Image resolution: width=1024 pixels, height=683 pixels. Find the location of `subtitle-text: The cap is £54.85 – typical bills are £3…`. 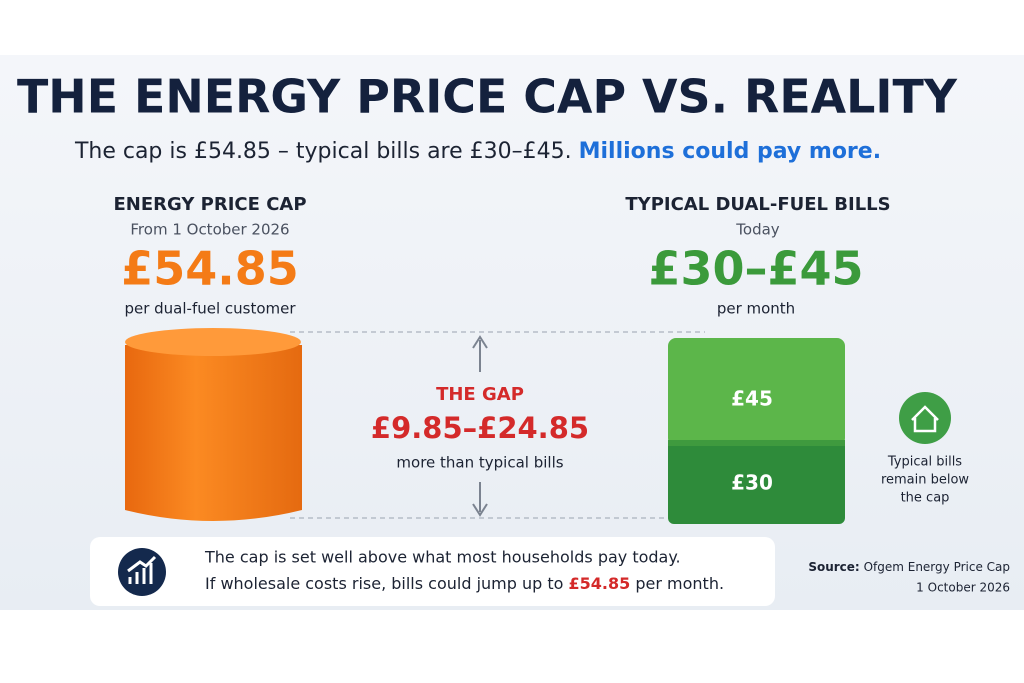

subtitle-text: The cap is £54.85 – typical bills are £3… is located at coordinates (323, 151).